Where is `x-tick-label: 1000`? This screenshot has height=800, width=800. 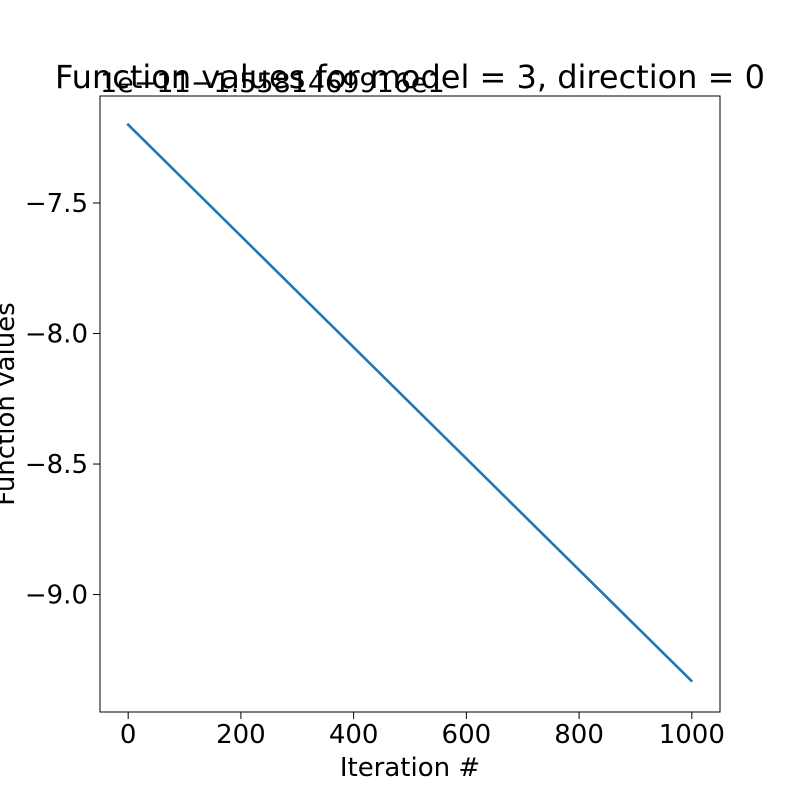
x-tick-label: 1000 is located at coordinates (692, 735).